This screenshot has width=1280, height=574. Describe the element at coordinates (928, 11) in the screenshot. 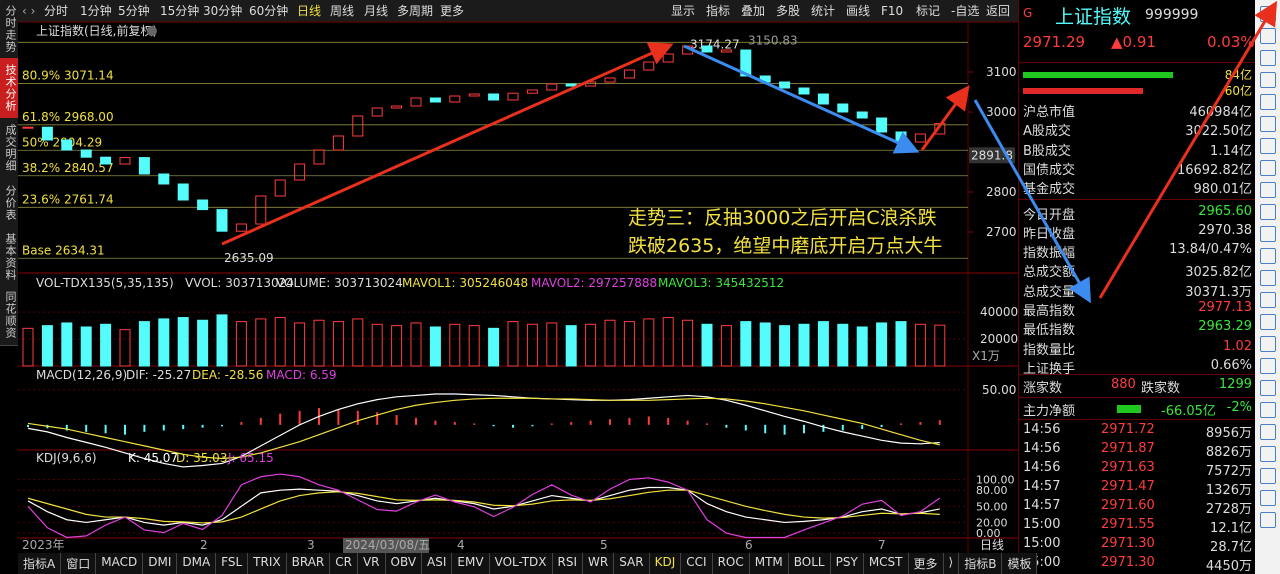

I see `tool-button: 标记` at that location.